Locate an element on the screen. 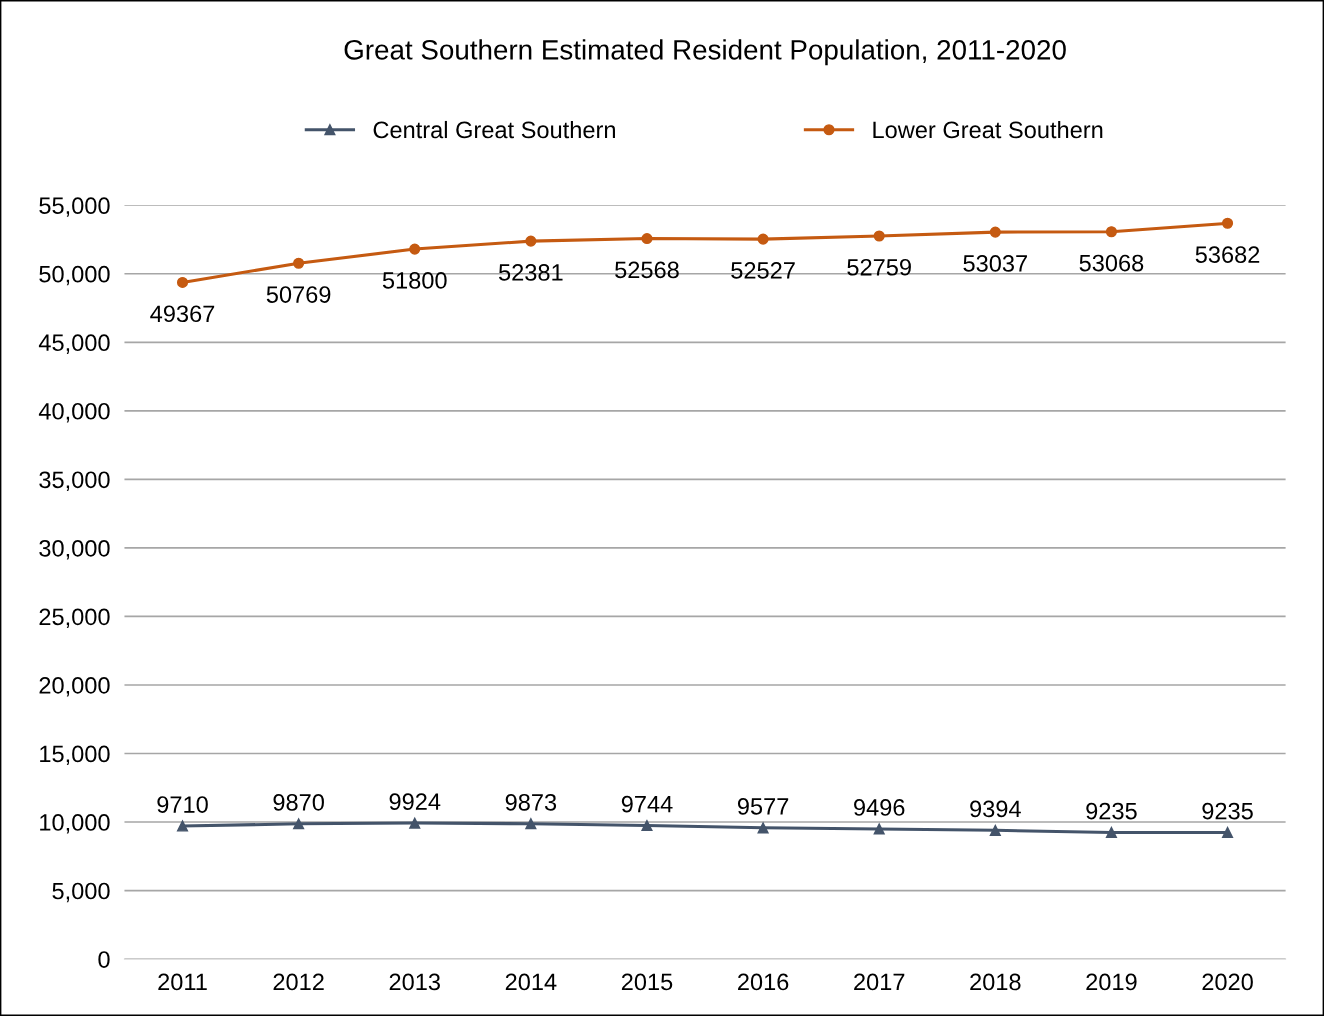 Image resolution: width=1324 pixels, height=1016 pixels. x-tick-label: 2018 is located at coordinates (995, 982).